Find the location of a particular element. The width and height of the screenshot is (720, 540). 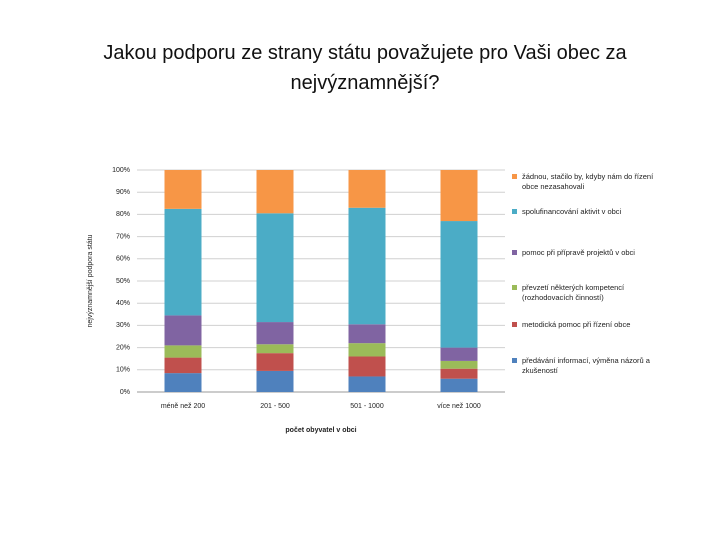

y-tick-label: 20% is located at coordinates (123, 347).